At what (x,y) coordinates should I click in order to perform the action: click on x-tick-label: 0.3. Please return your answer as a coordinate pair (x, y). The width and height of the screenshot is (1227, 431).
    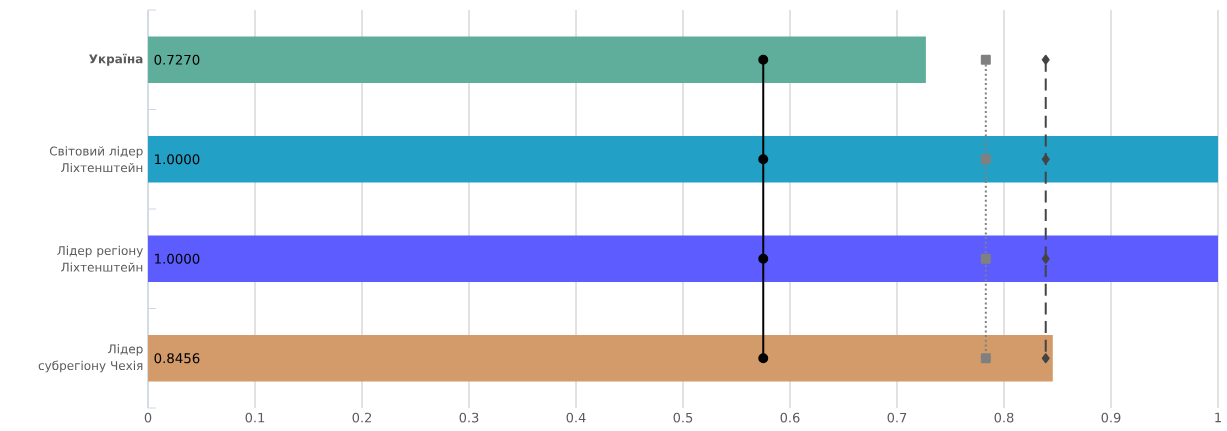
    Looking at the image, I should click on (469, 417).